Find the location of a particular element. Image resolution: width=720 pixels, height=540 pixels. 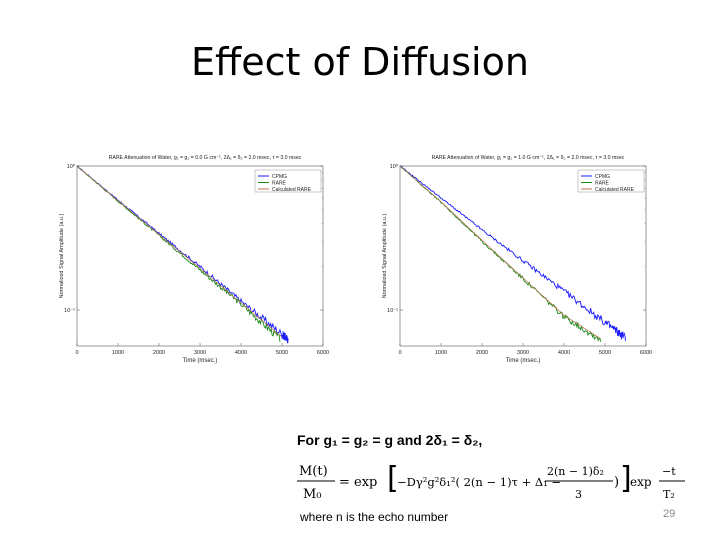

formula-open-bracket: [ is located at coordinates (393, 478).